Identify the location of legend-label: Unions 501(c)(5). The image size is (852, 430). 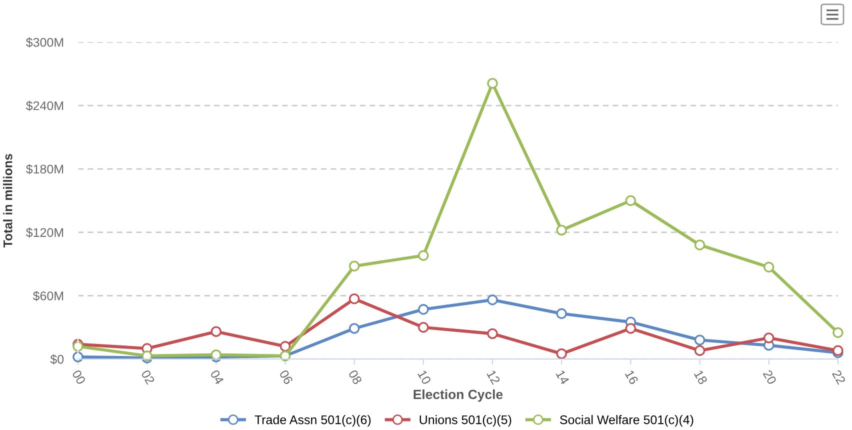
(466, 421).